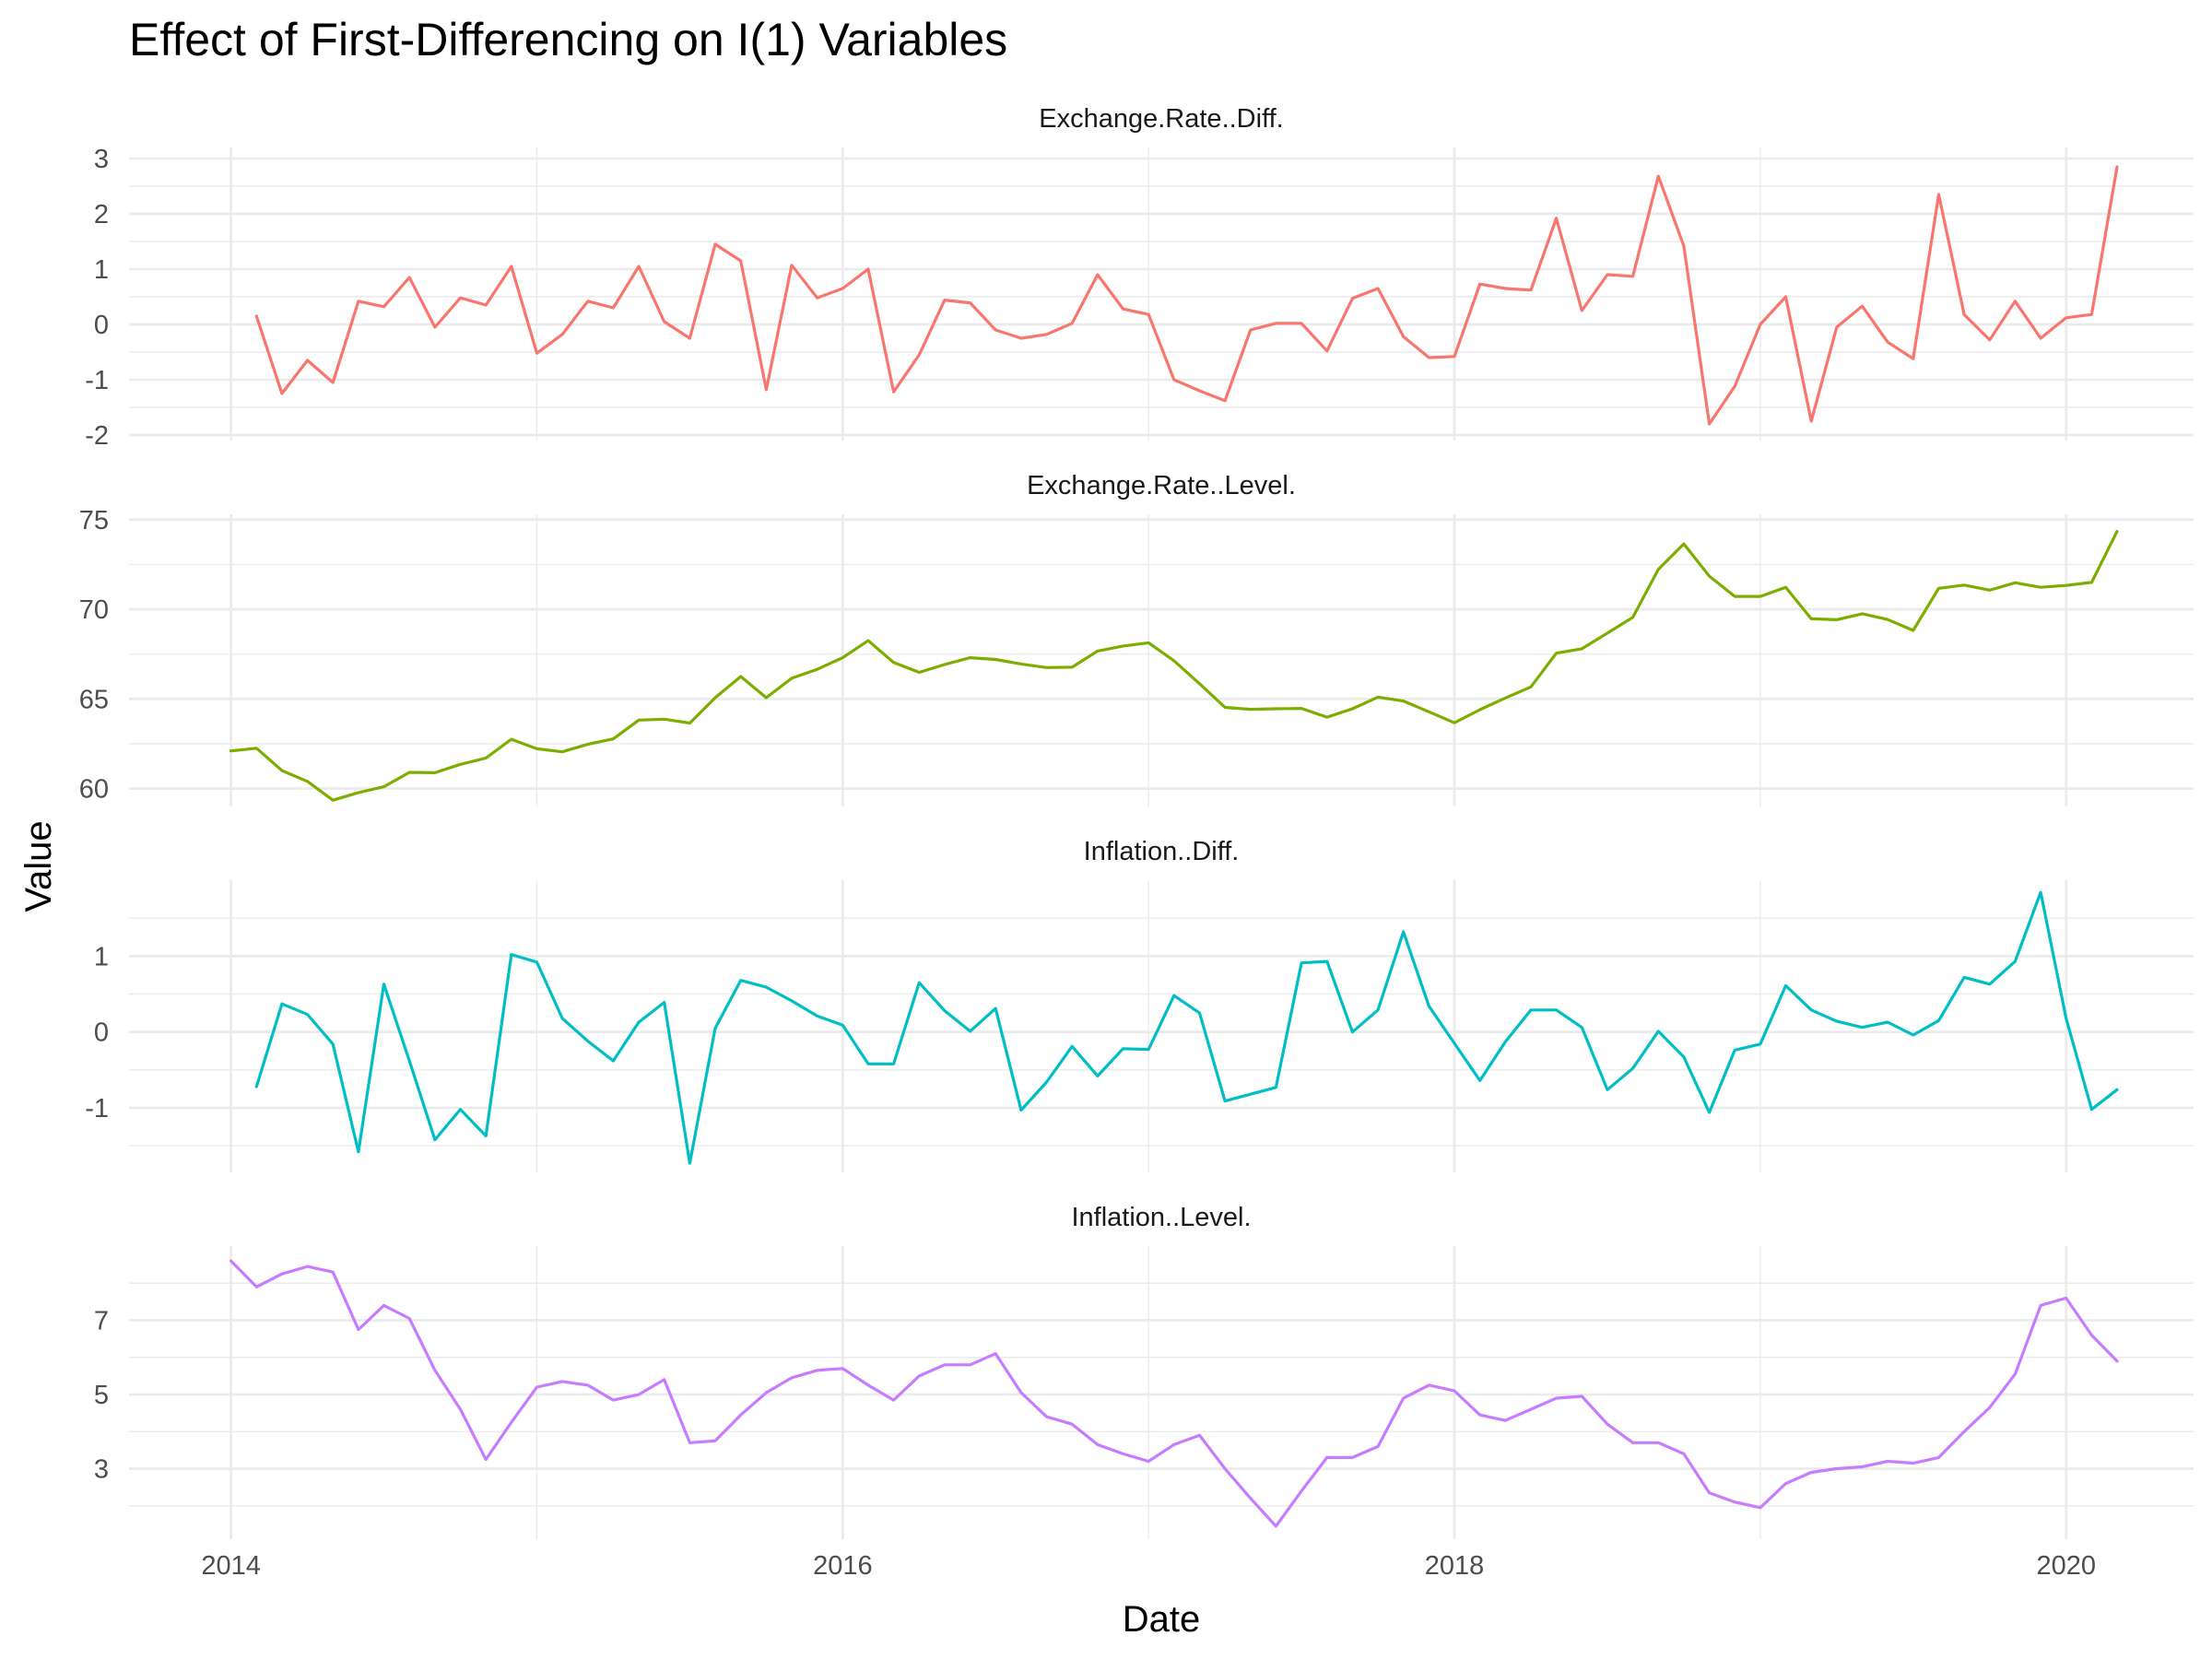 This screenshot has height=1659, width=2212. I want to click on x-axis: 2014 2016 2018 2020, so click(1148, 1566).